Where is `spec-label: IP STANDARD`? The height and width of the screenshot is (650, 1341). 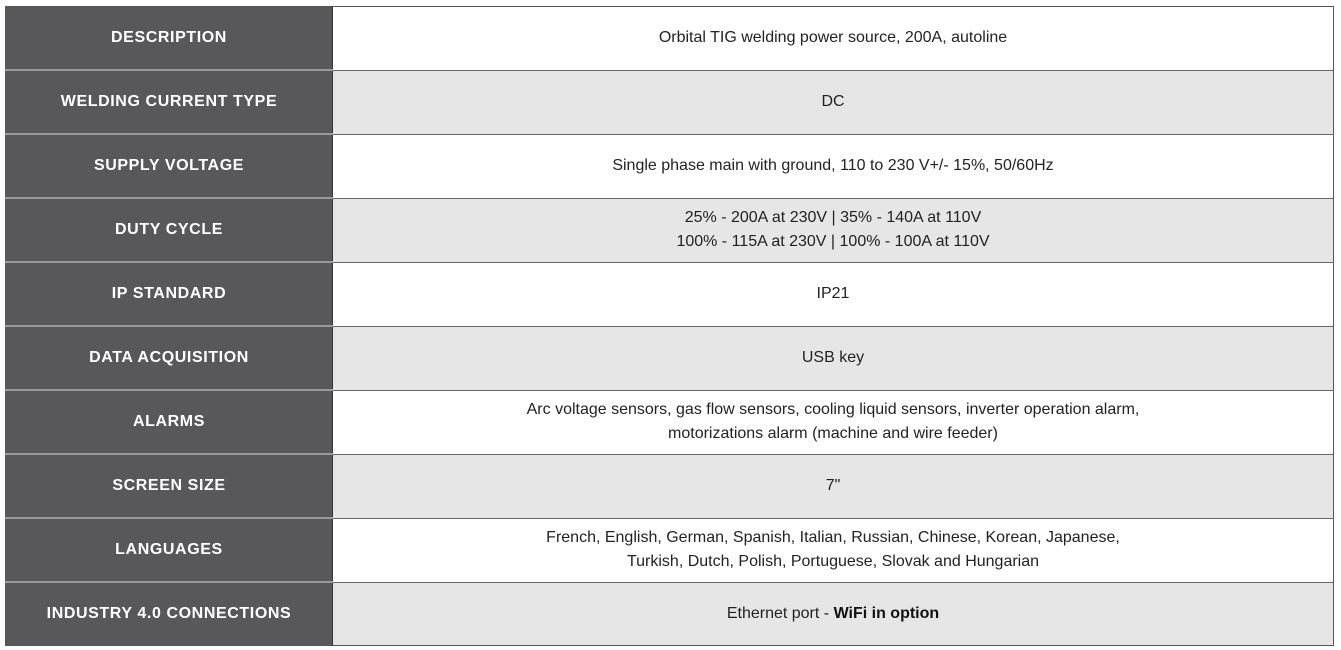
spec-label: IP STANDARD is located at coordinates (169, 293).